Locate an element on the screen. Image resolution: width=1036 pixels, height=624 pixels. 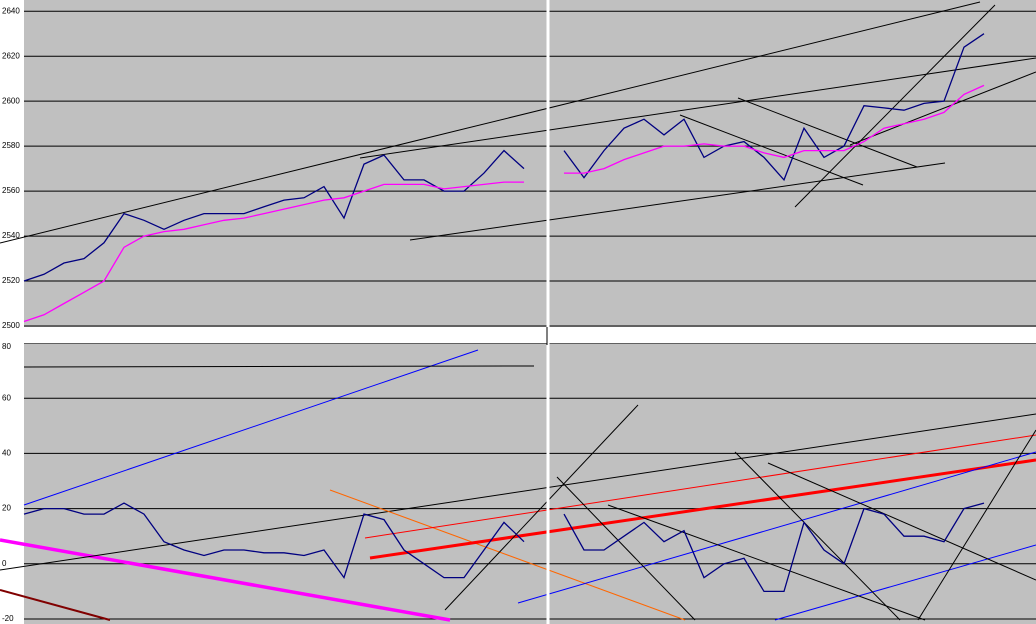
y-tick-label: 2540 is located at coordinates (11, 235).